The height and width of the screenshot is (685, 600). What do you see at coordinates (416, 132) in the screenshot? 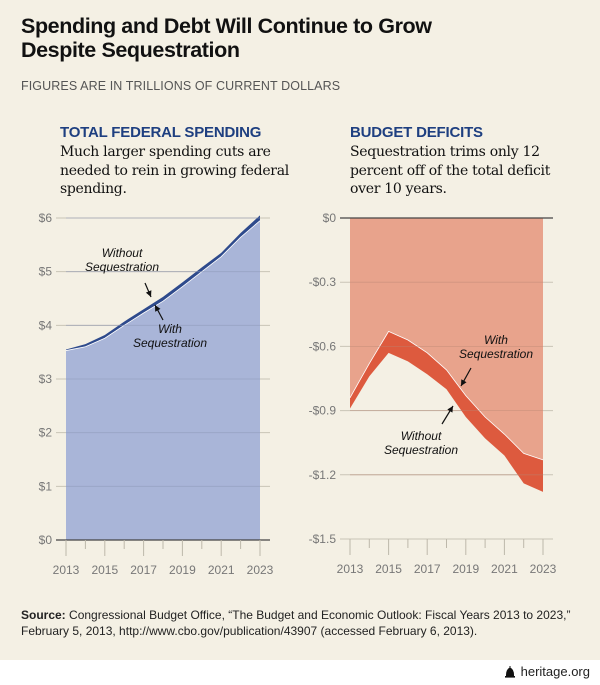
I see `deficit-chart-title: BUDGET DEFICITS` at bounding box center [416, 132].